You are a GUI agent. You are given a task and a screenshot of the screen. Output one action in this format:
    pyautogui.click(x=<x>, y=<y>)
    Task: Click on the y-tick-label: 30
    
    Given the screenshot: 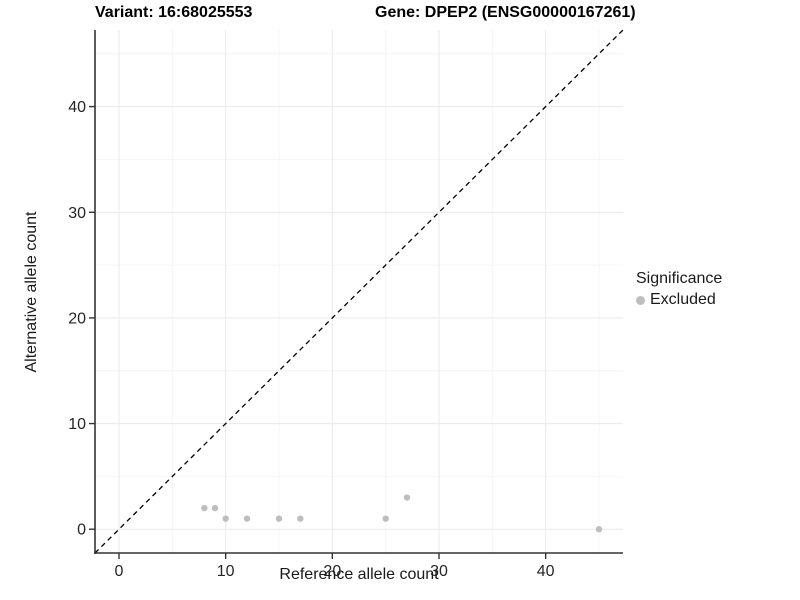 What is the action you would take?
    pyautogui.click(x=77, y=213)
    